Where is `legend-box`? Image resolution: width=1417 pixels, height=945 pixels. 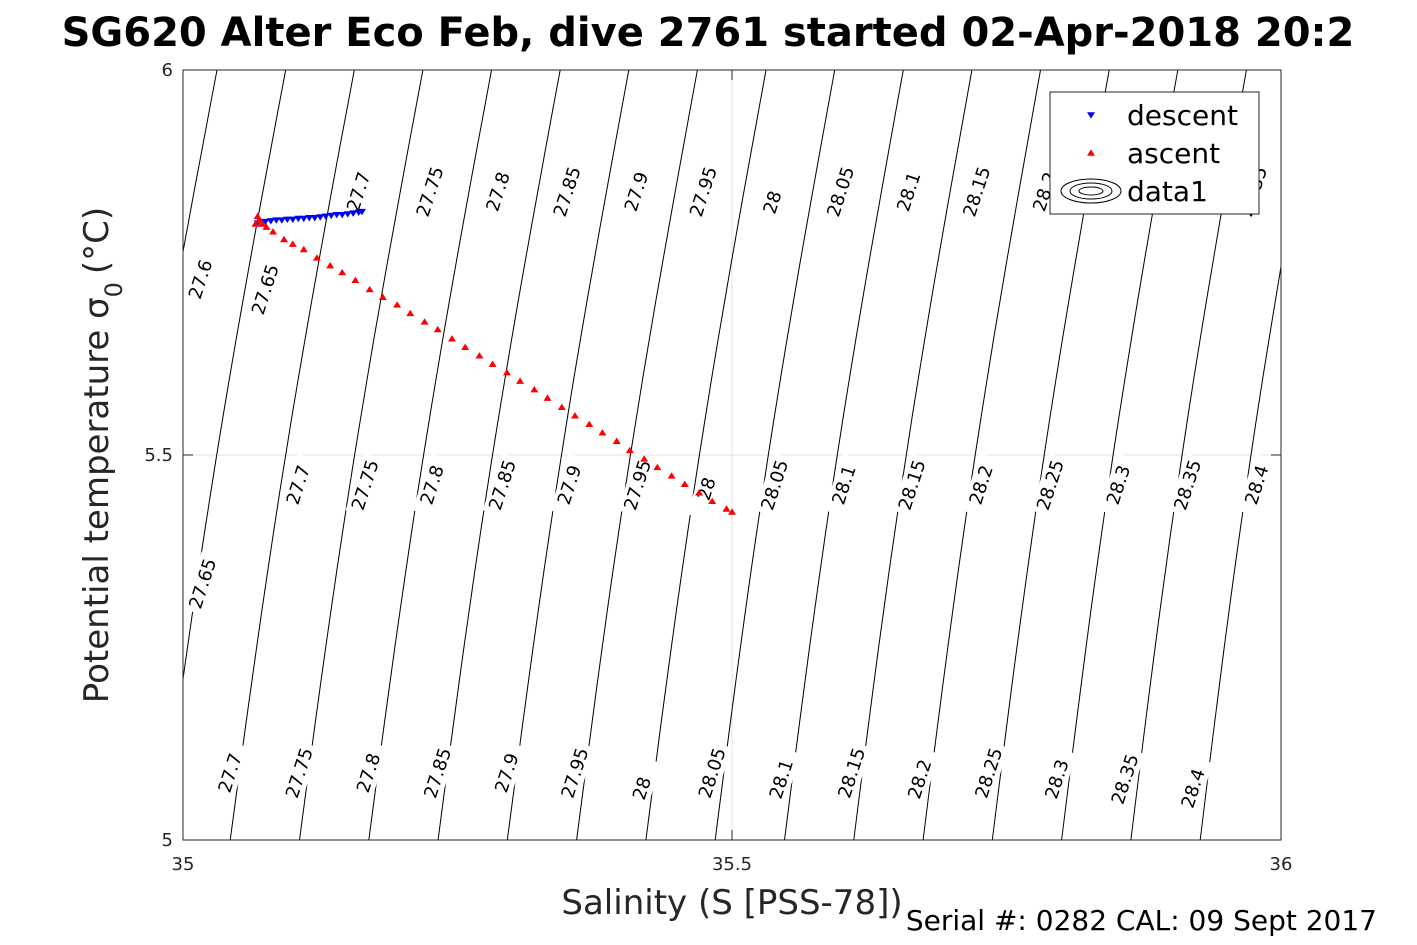
legend-box is located at coordinates (1154, 153).